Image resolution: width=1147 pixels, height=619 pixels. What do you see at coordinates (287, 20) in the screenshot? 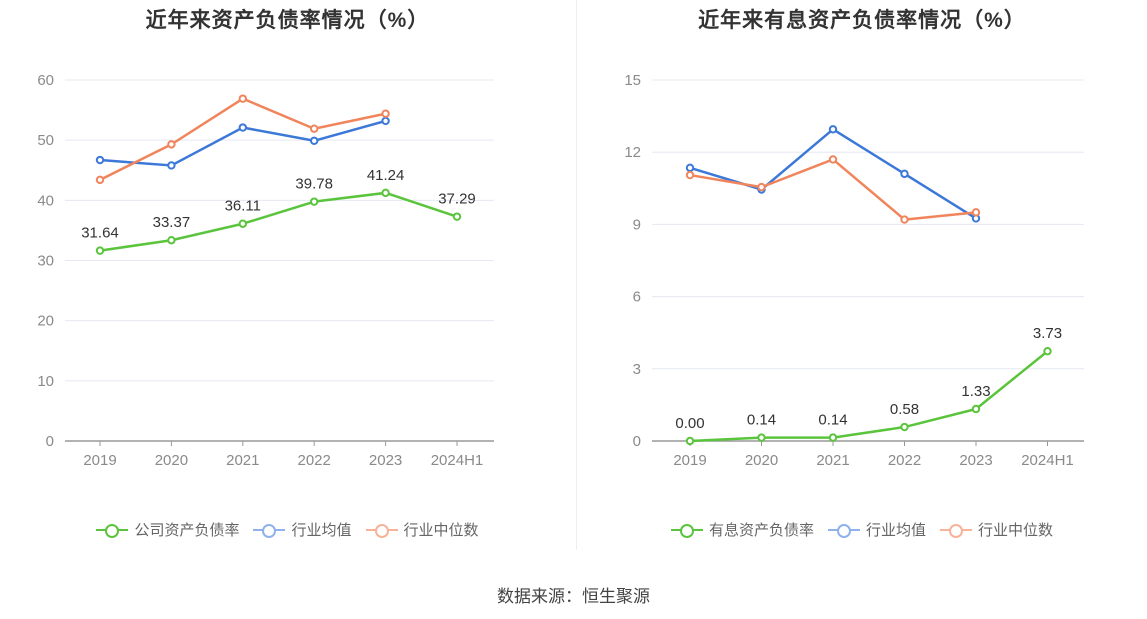
I see `chart-title: 近年来资产负债率情况（%）` at bounding box center [287, 20].